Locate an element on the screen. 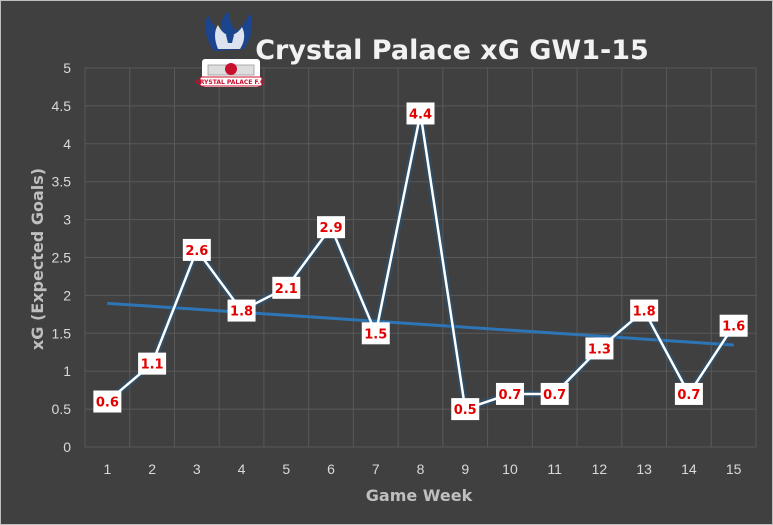  data-label-text: 2.6 is located at coordinates (196, 251).